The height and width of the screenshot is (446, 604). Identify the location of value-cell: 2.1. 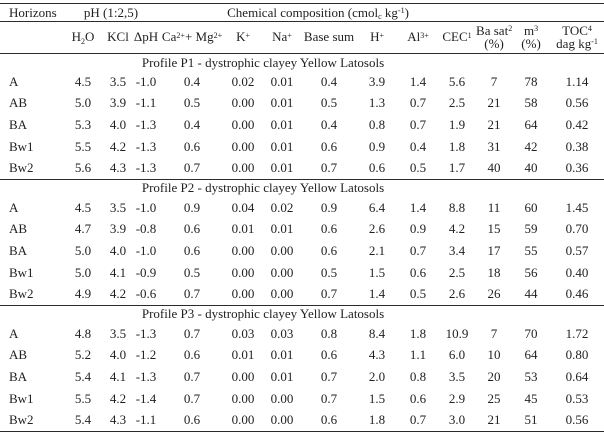
(377, 250).